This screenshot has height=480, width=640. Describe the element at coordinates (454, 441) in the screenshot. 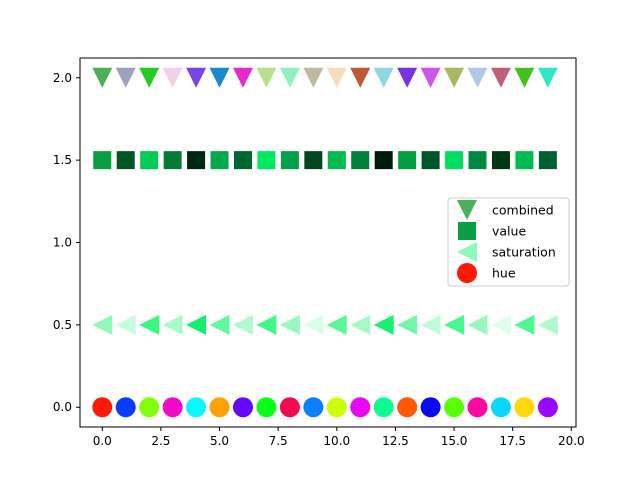

I see `x-tick-label: 15.0` at that location.